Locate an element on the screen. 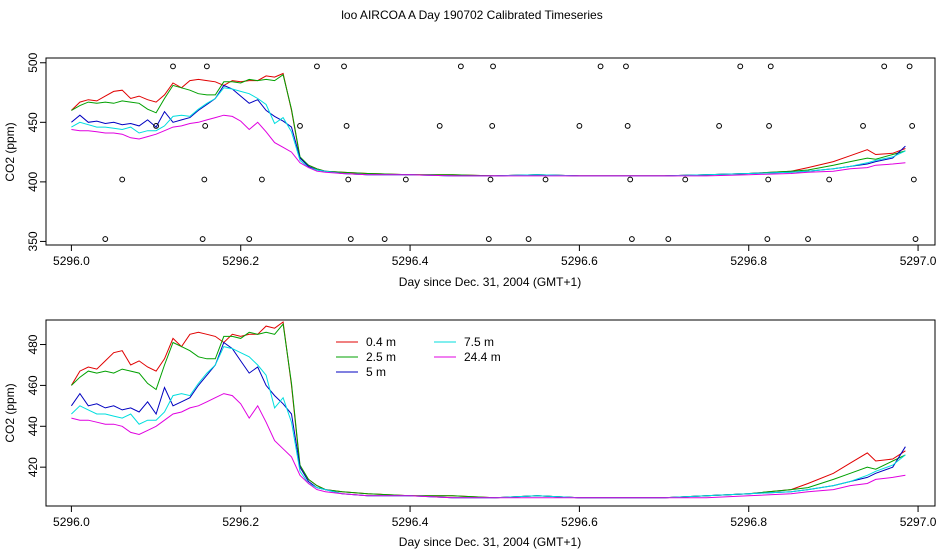 This screenshot has width=950, height=550. top-y-axis: 350 400 450 500 is located at coordinates (36, 151).